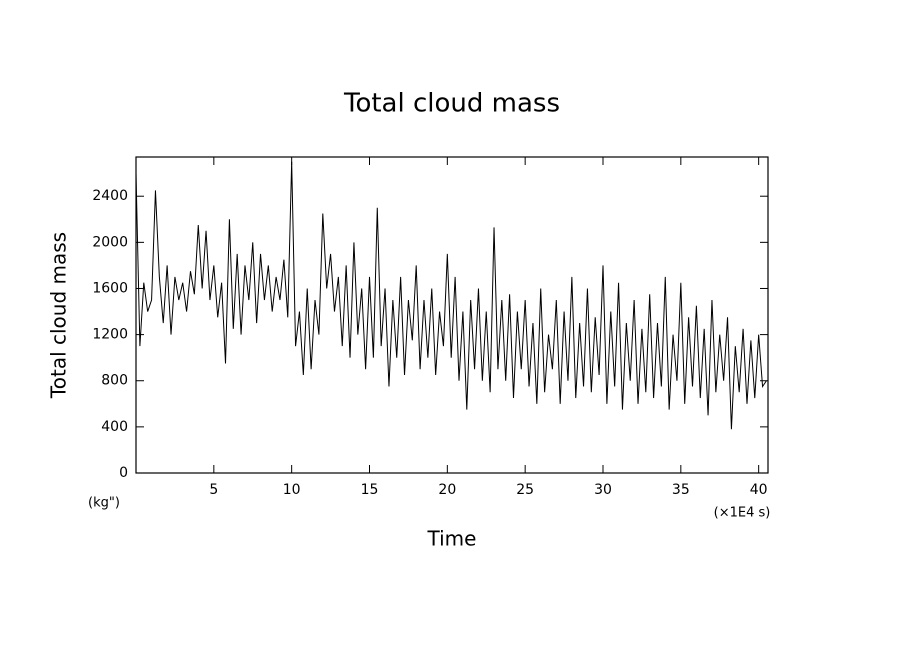 The image size is (904, 654). Describe the element at coordinates (370, 490) in the screenshot. I see `x-tick-label: 15` at that location.